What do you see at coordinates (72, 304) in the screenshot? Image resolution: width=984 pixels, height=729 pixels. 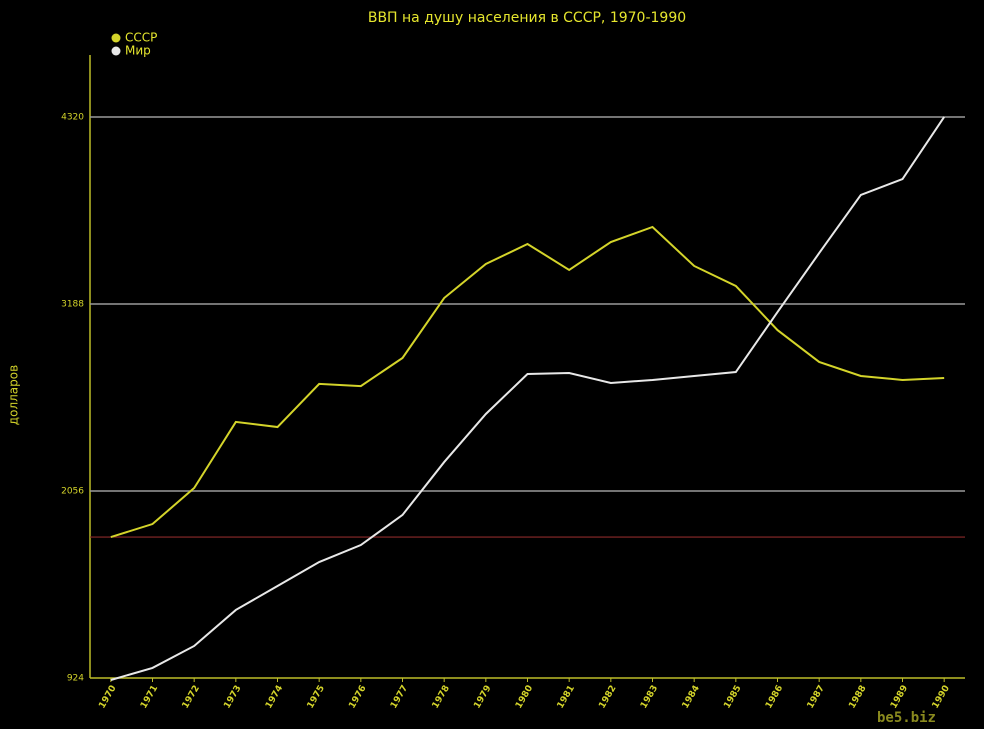 I see `y-tick-label: 3188` at bounding box center [72, 304].